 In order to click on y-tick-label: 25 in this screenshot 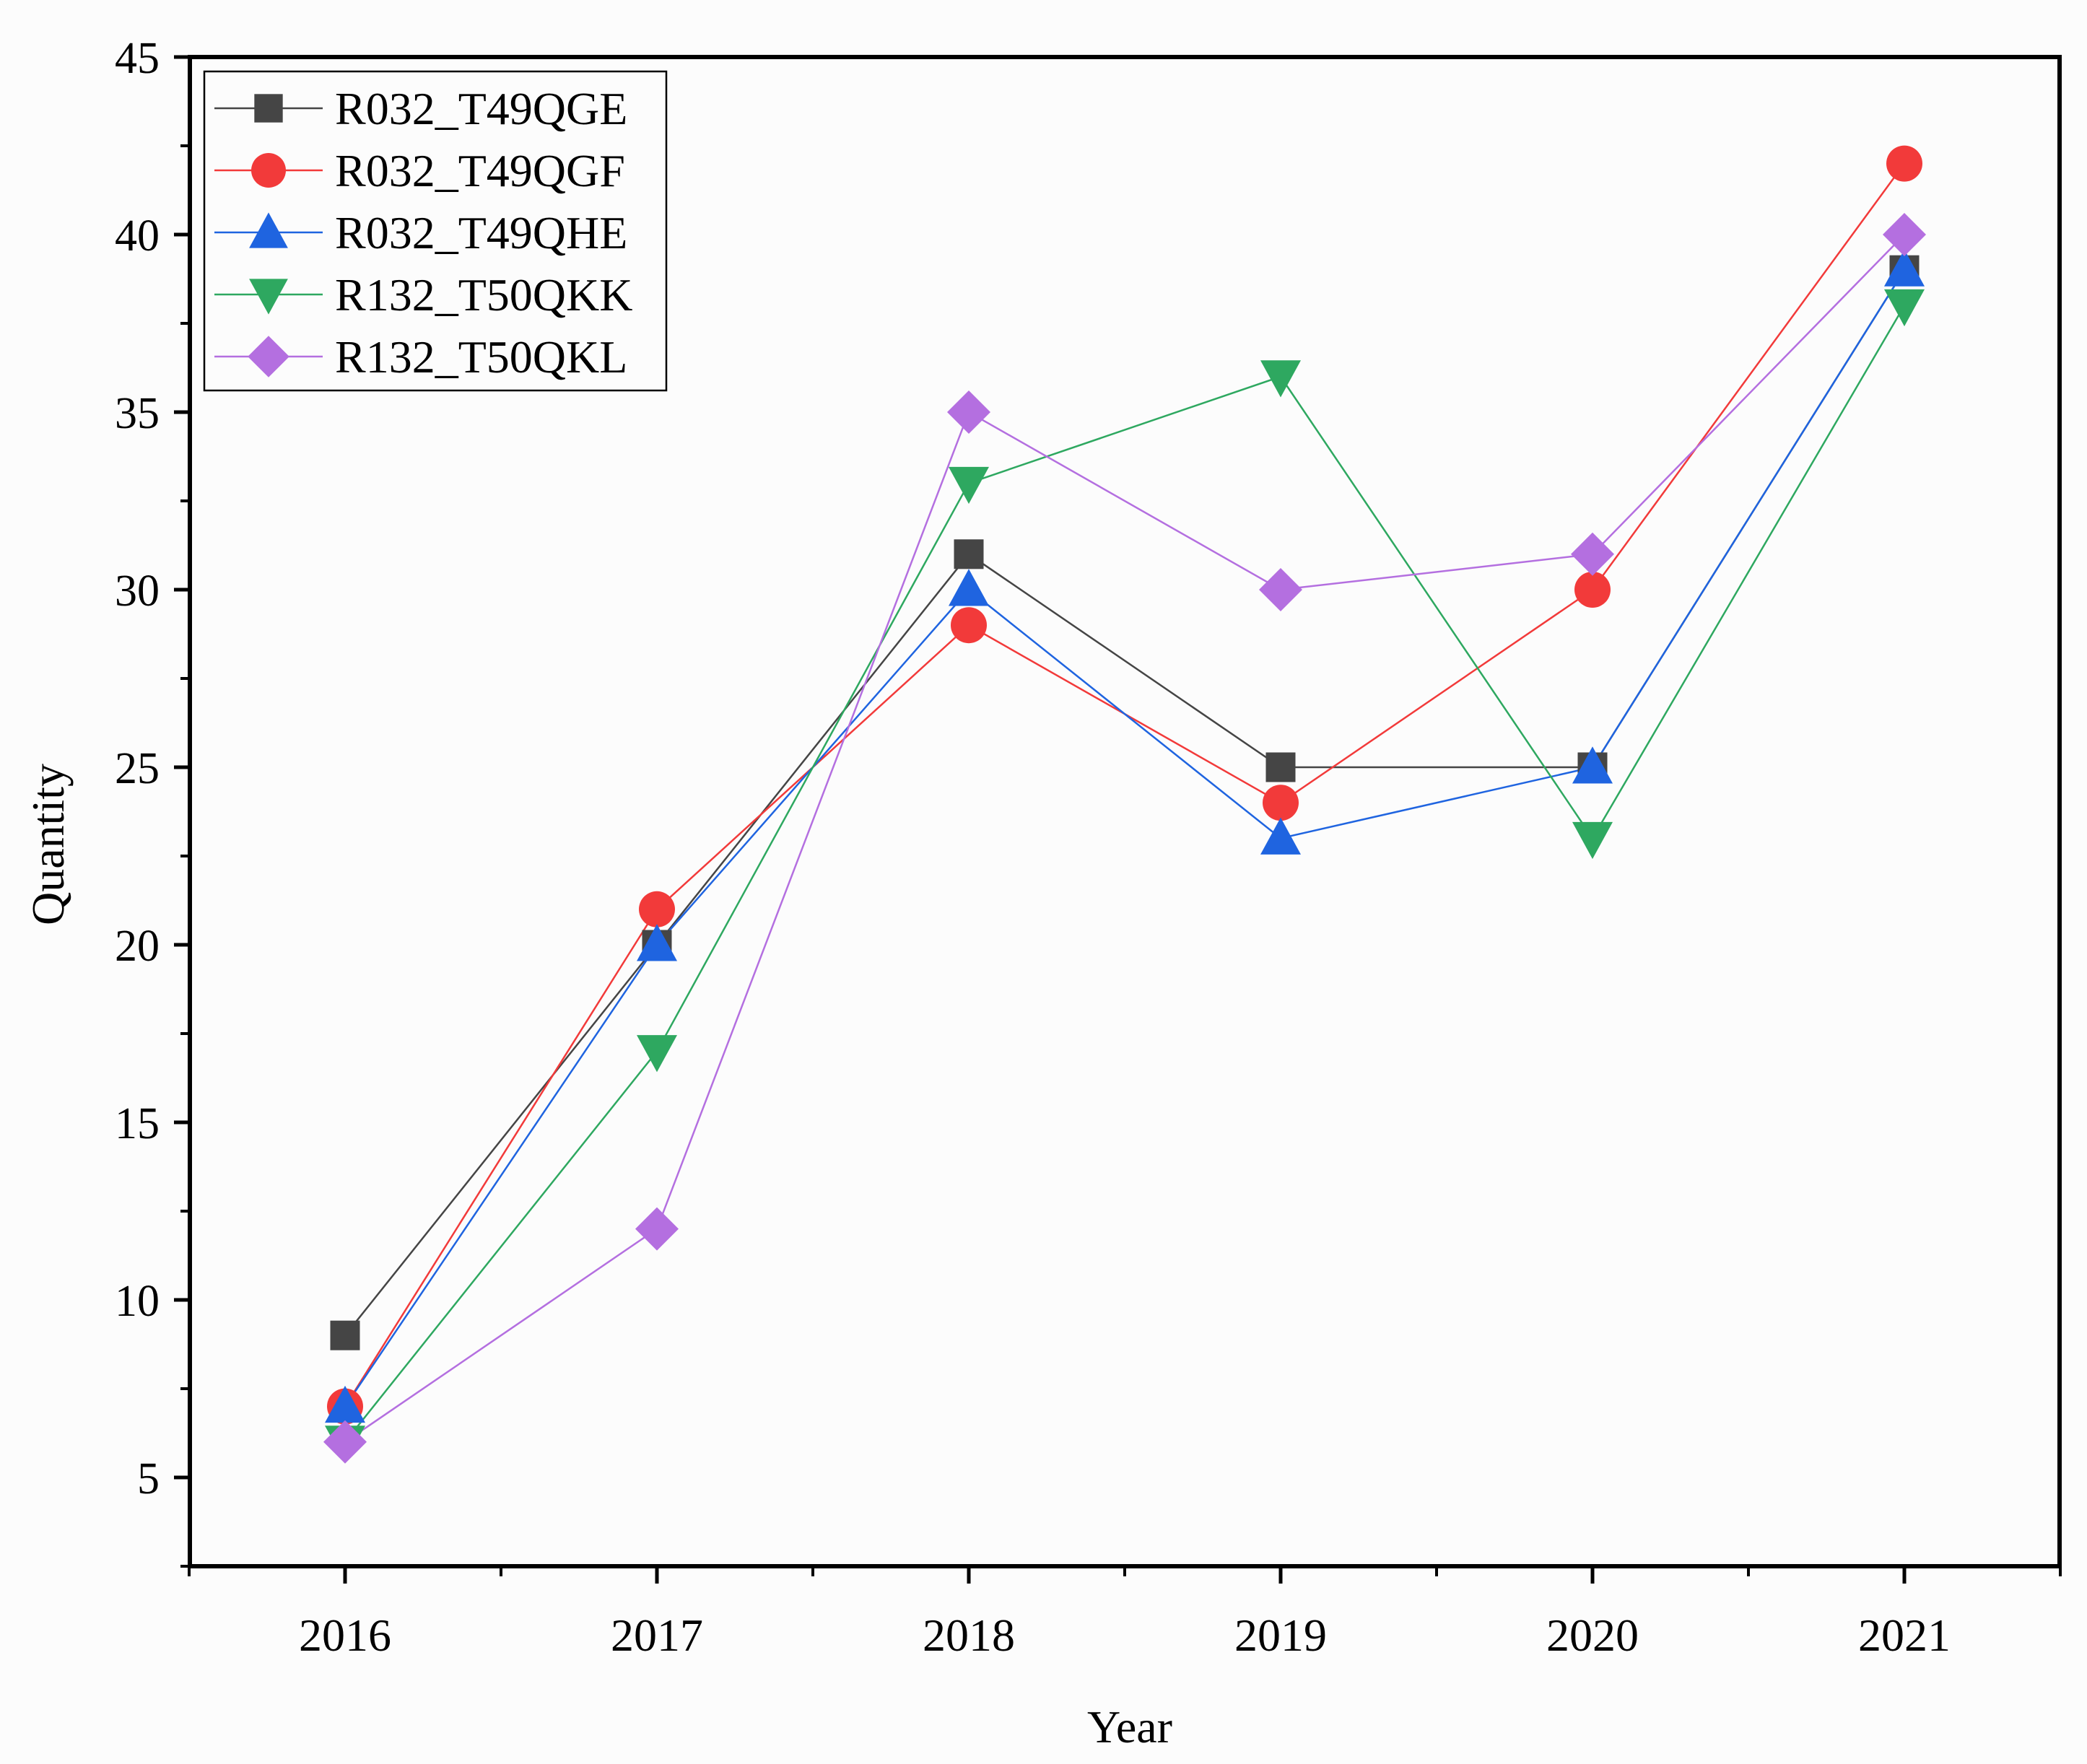, I will do `click(137, 768)`.